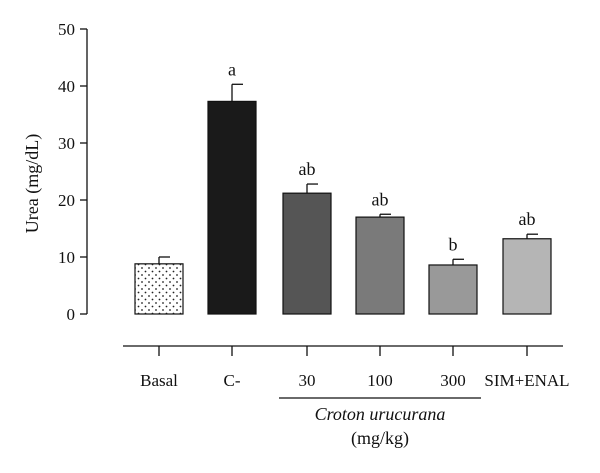  What do you see at coordinates (66, 29) in the screenshot?
I see `y-tick-label: 50` at bounding box center [66, 29].